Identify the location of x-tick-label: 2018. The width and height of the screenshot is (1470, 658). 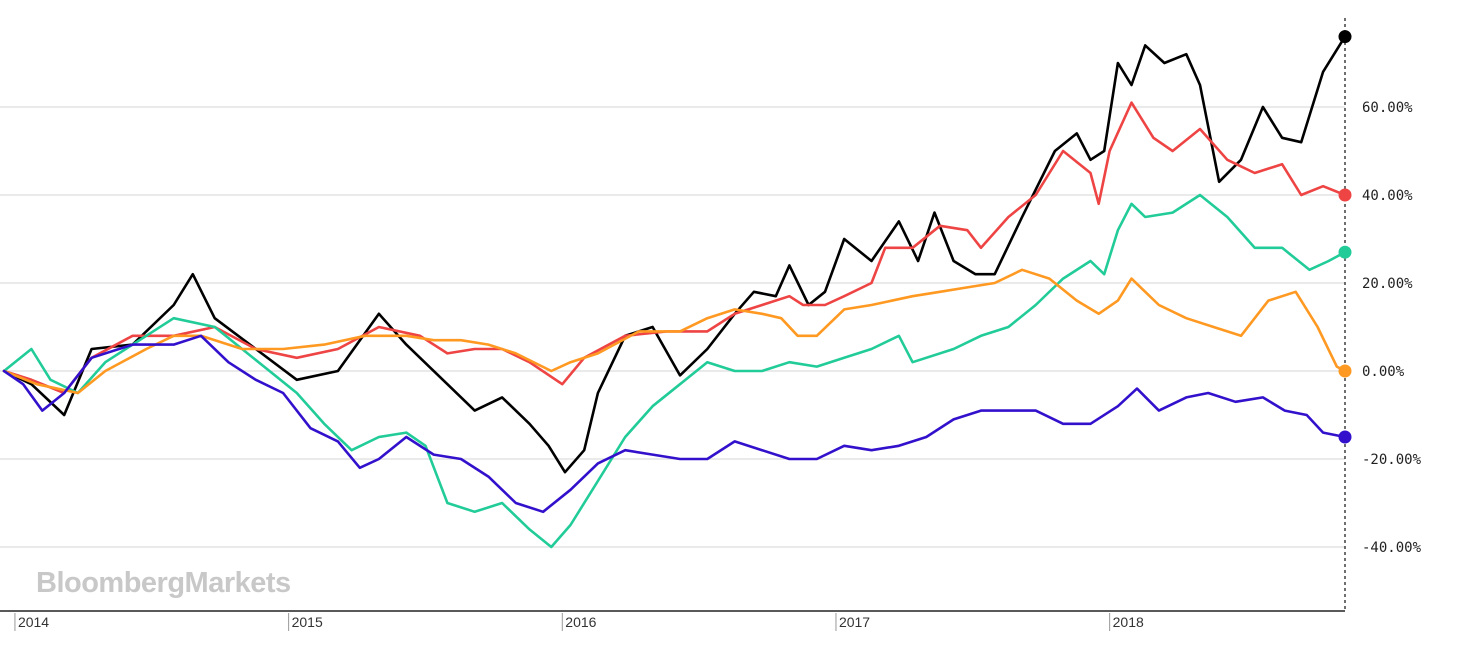
(1128, 622).